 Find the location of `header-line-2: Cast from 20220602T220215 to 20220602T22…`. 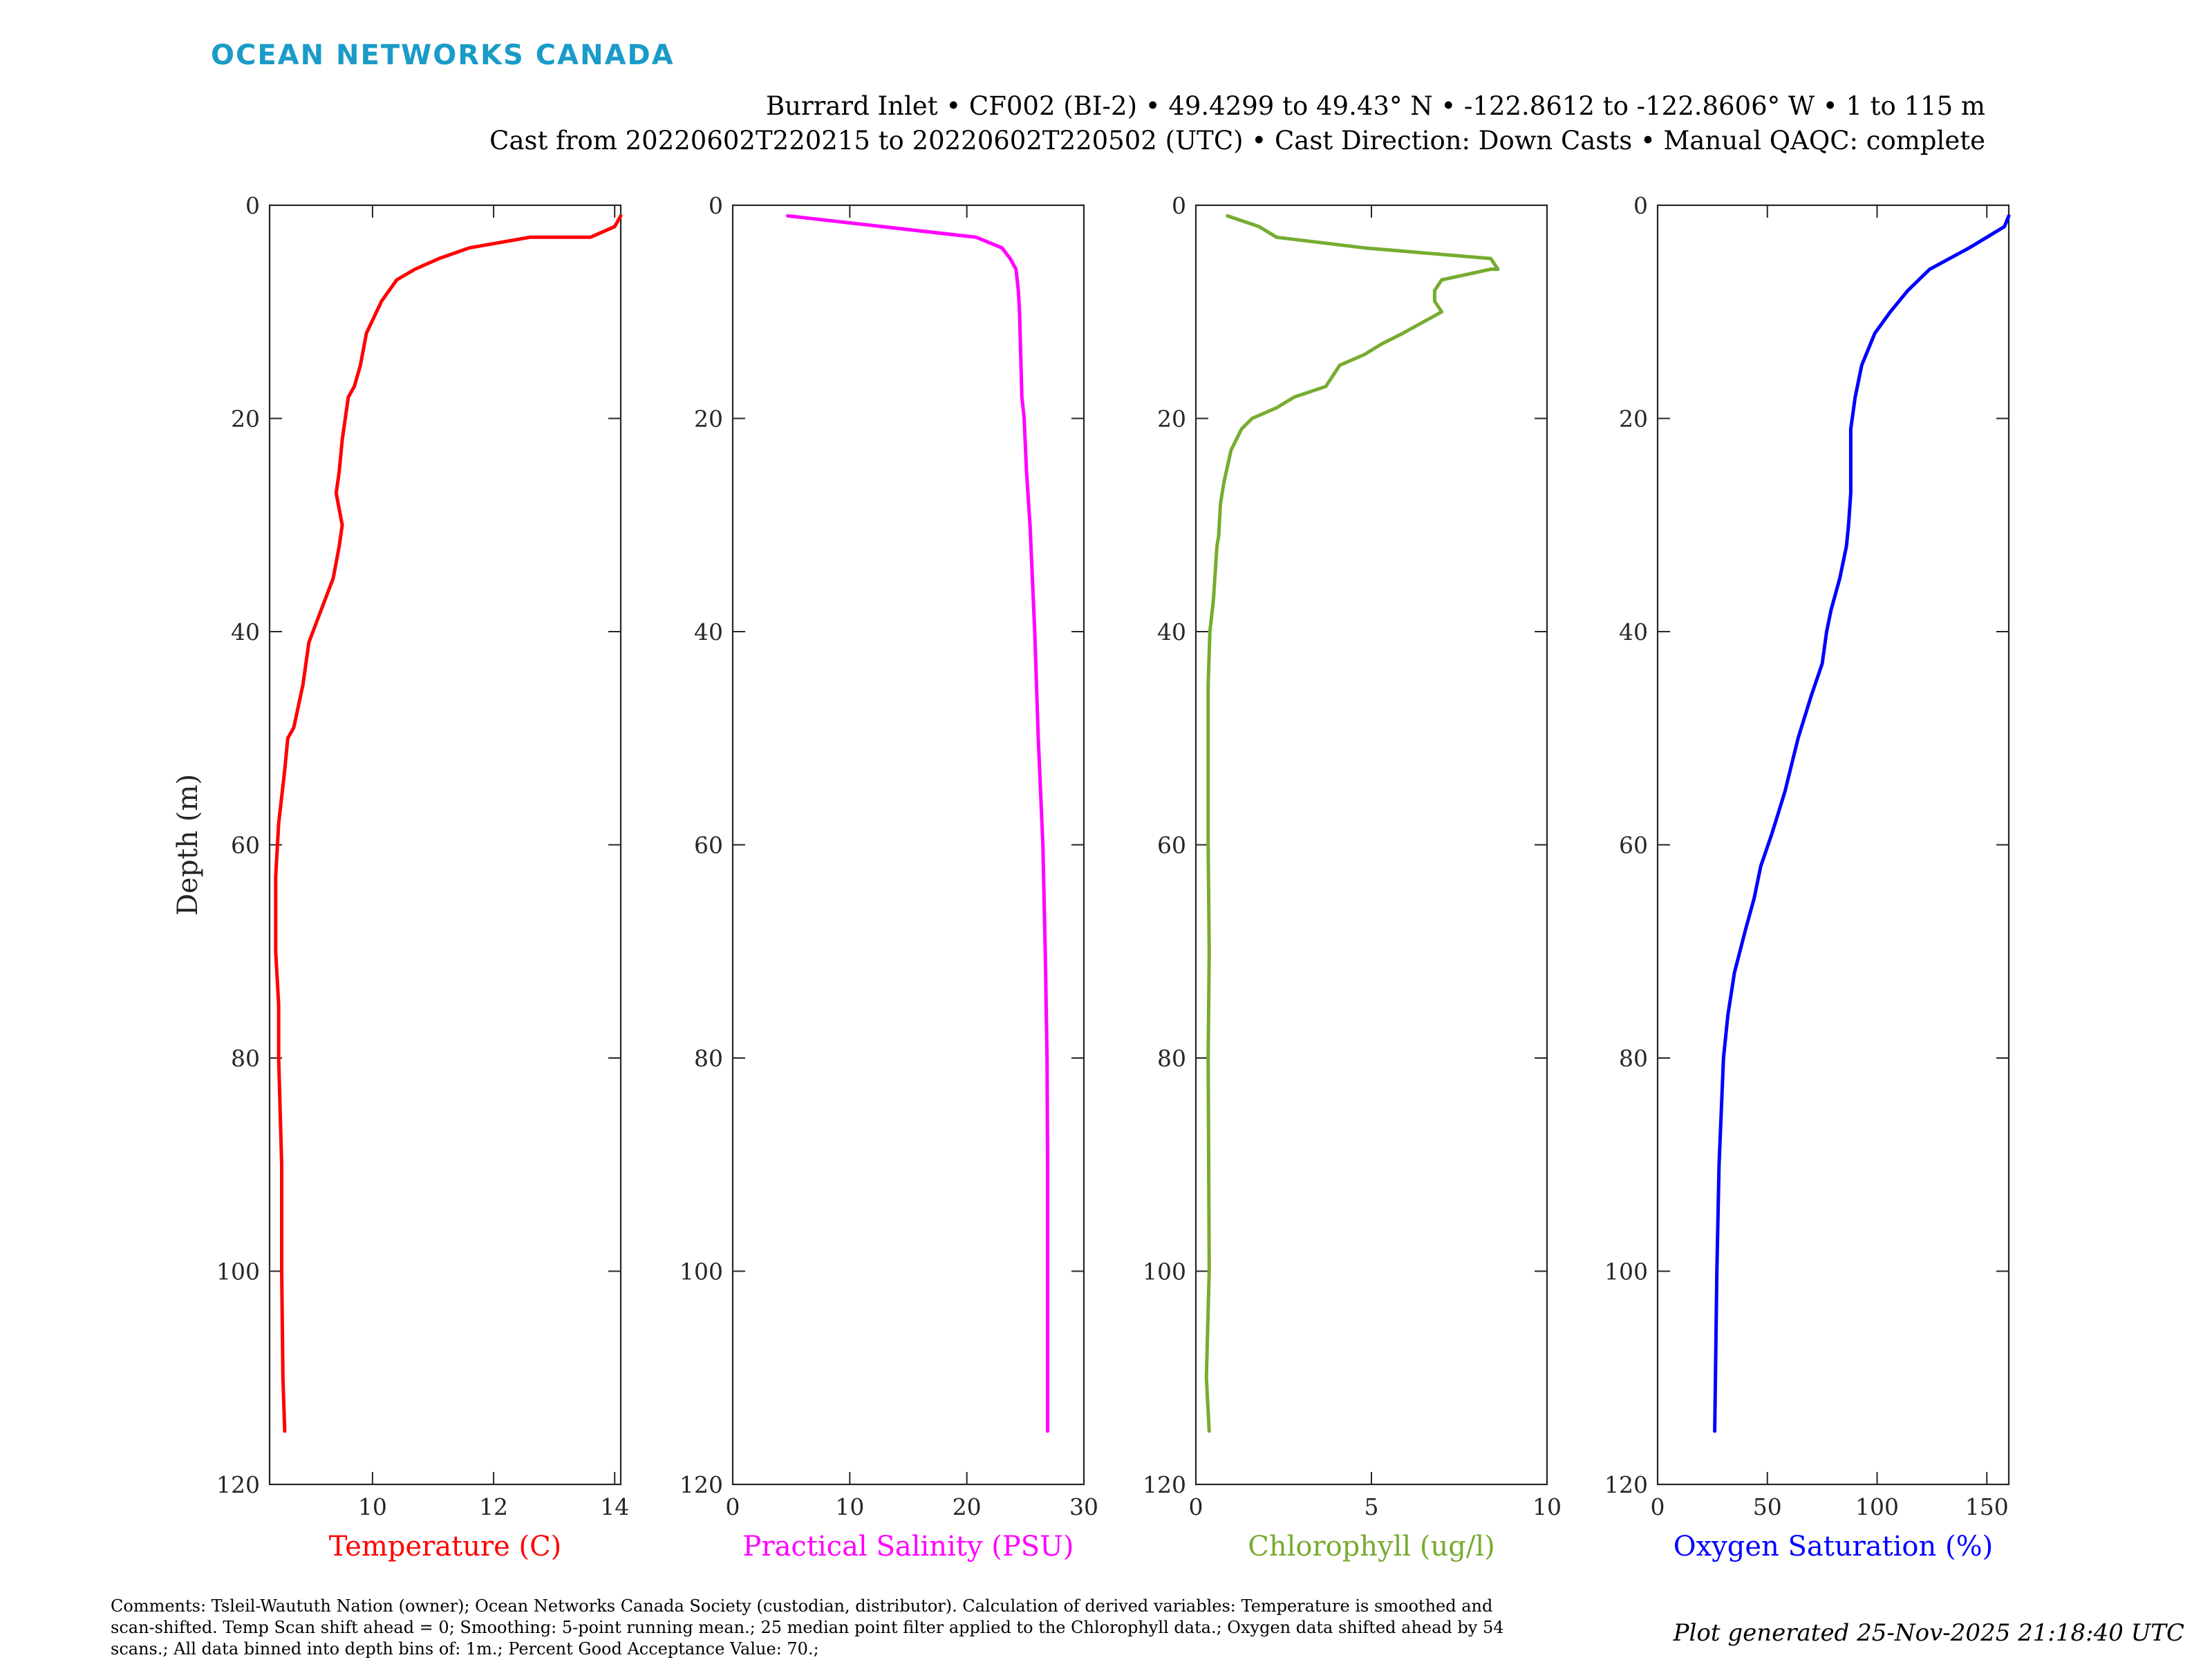

header-line-2: Cast from 20220602T220215 to 20220602T22… is located at coordinates (1237, 140).